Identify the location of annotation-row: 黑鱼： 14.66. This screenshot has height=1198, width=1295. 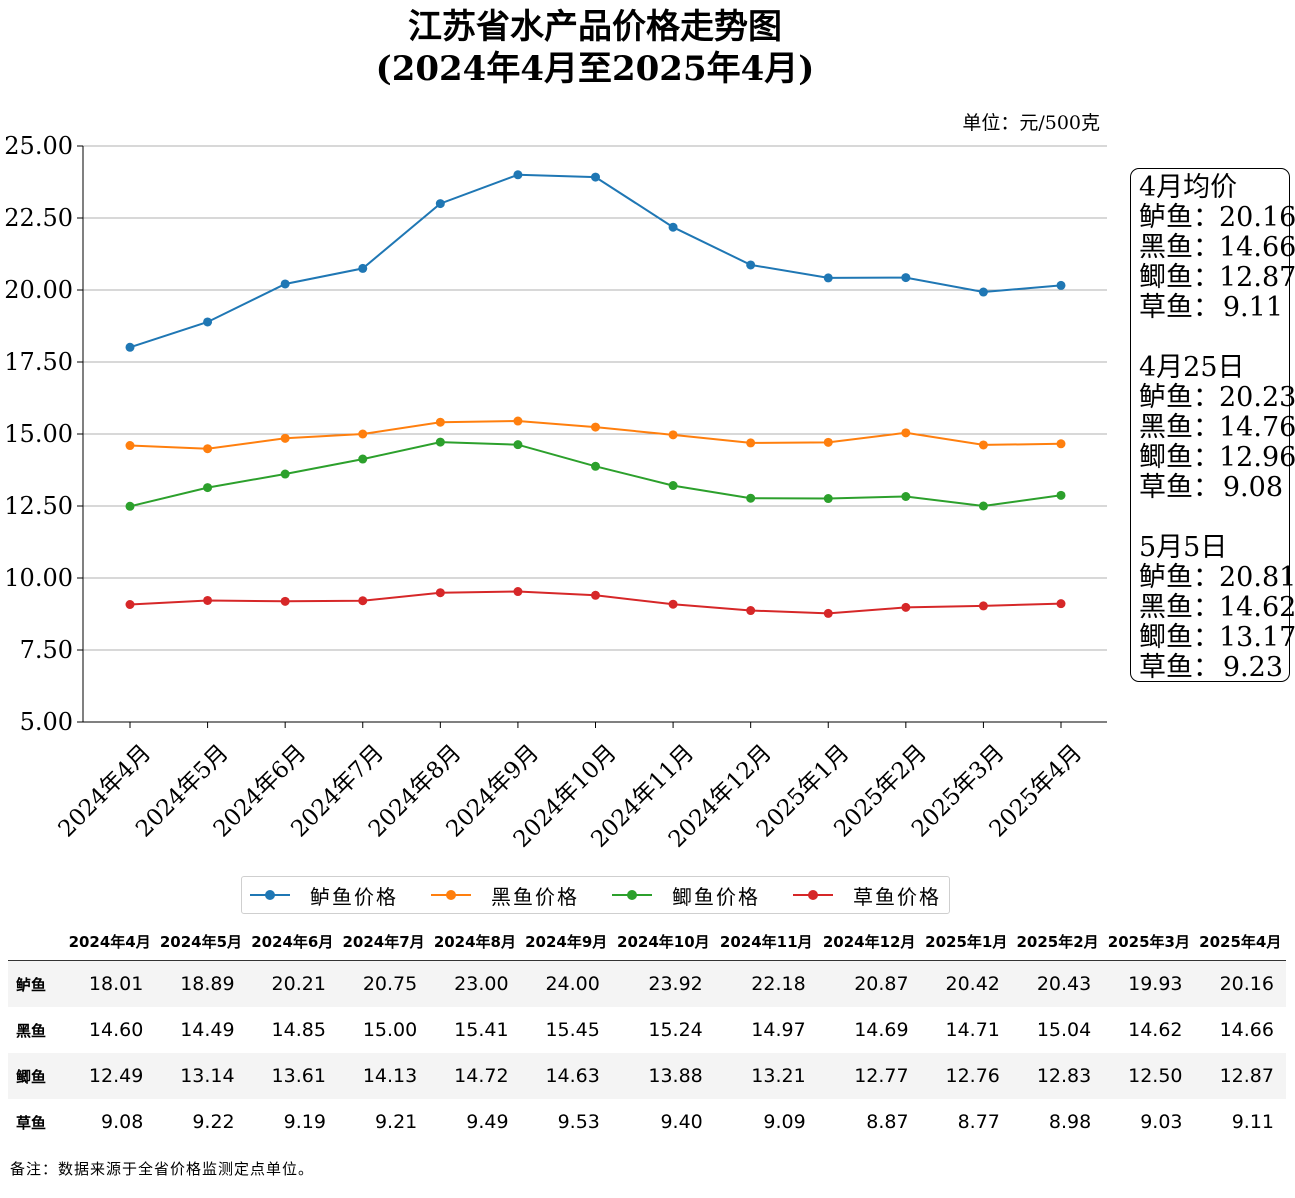
(1217, 248).